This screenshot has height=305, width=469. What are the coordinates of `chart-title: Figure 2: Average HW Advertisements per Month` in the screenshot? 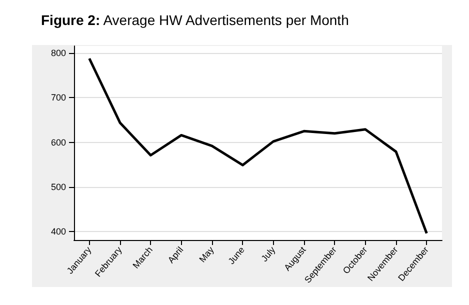 It's located at (195, 20).